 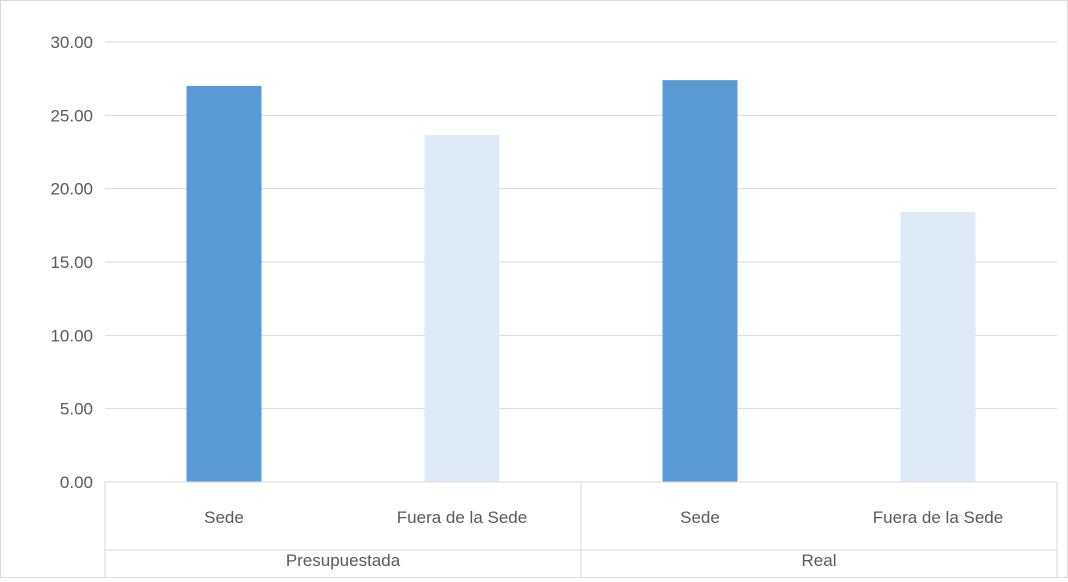 I want to click on y-axis-labels: 0.00 5.00 10.00 15.00 20.00 25.00 30.00, so click(x=71, y=262).